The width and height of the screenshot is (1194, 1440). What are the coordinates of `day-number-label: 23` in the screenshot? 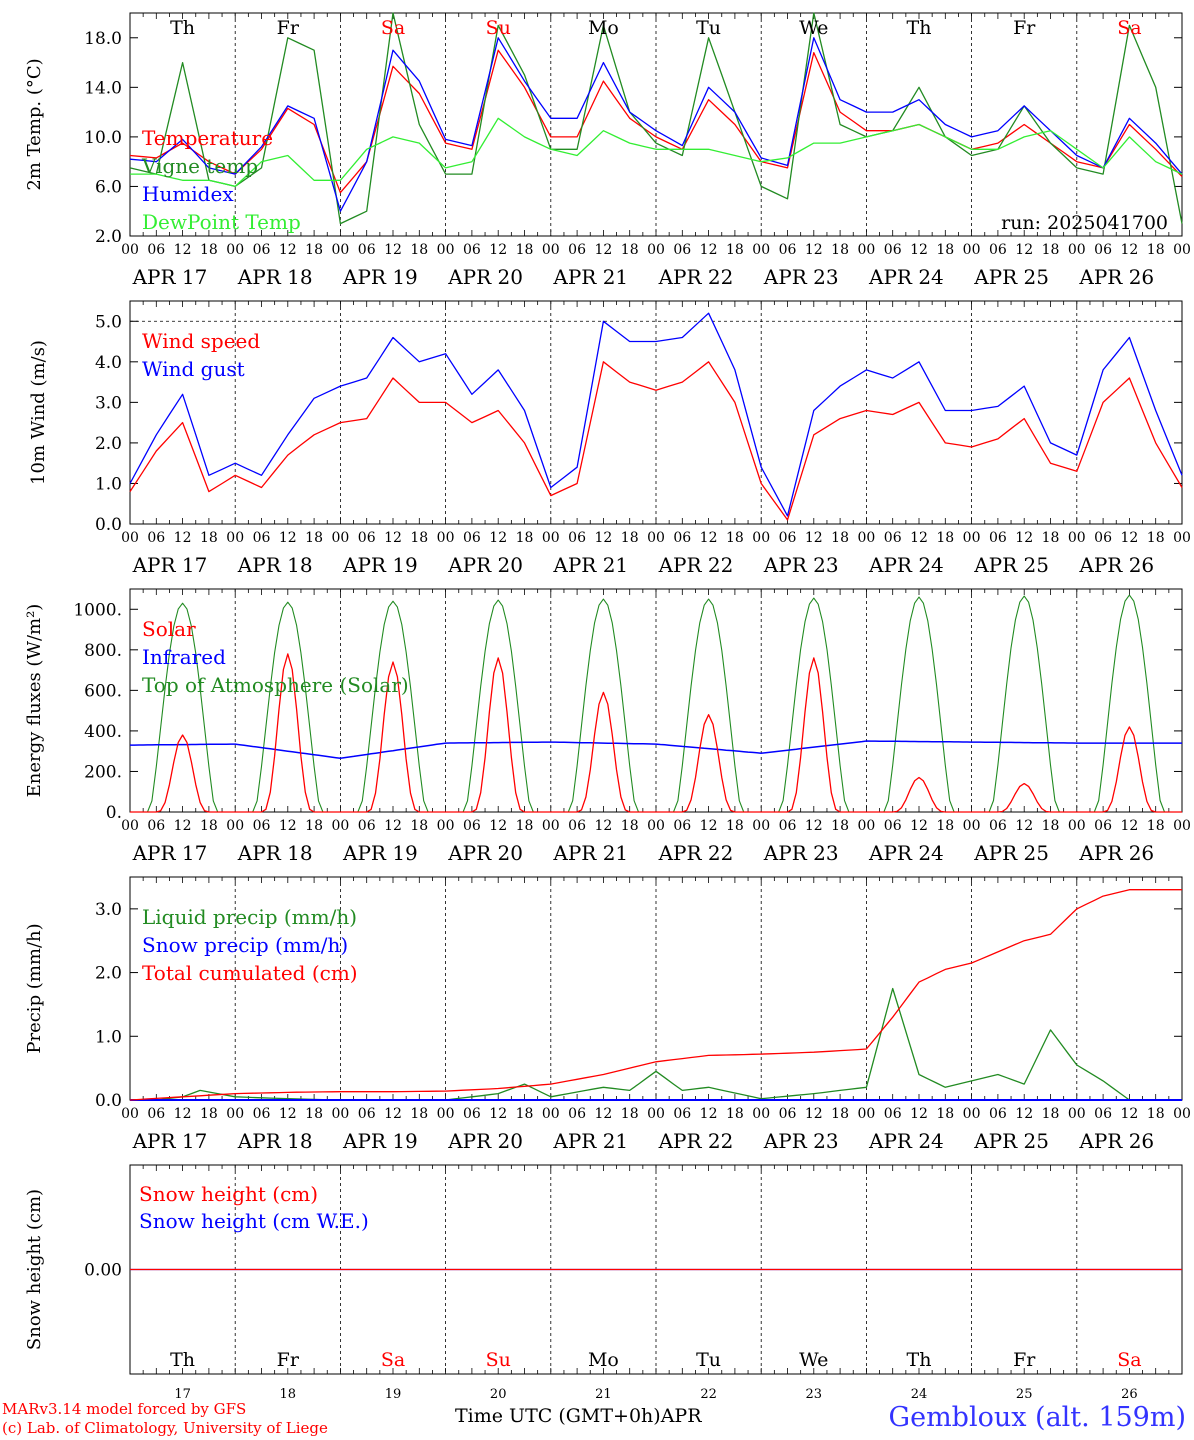 It's located at (814, 1394).